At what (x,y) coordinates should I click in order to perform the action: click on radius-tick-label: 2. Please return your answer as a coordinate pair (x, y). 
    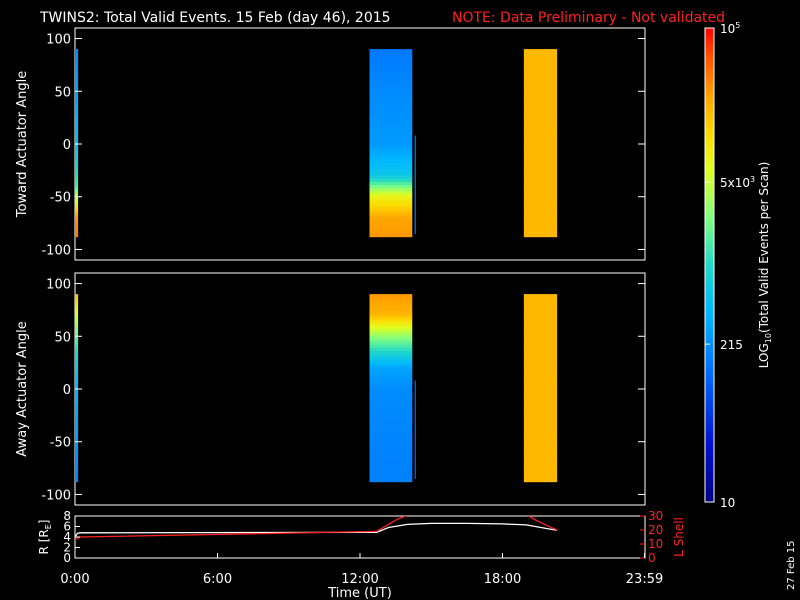
    Looking at the image, I should click on (67, 548).